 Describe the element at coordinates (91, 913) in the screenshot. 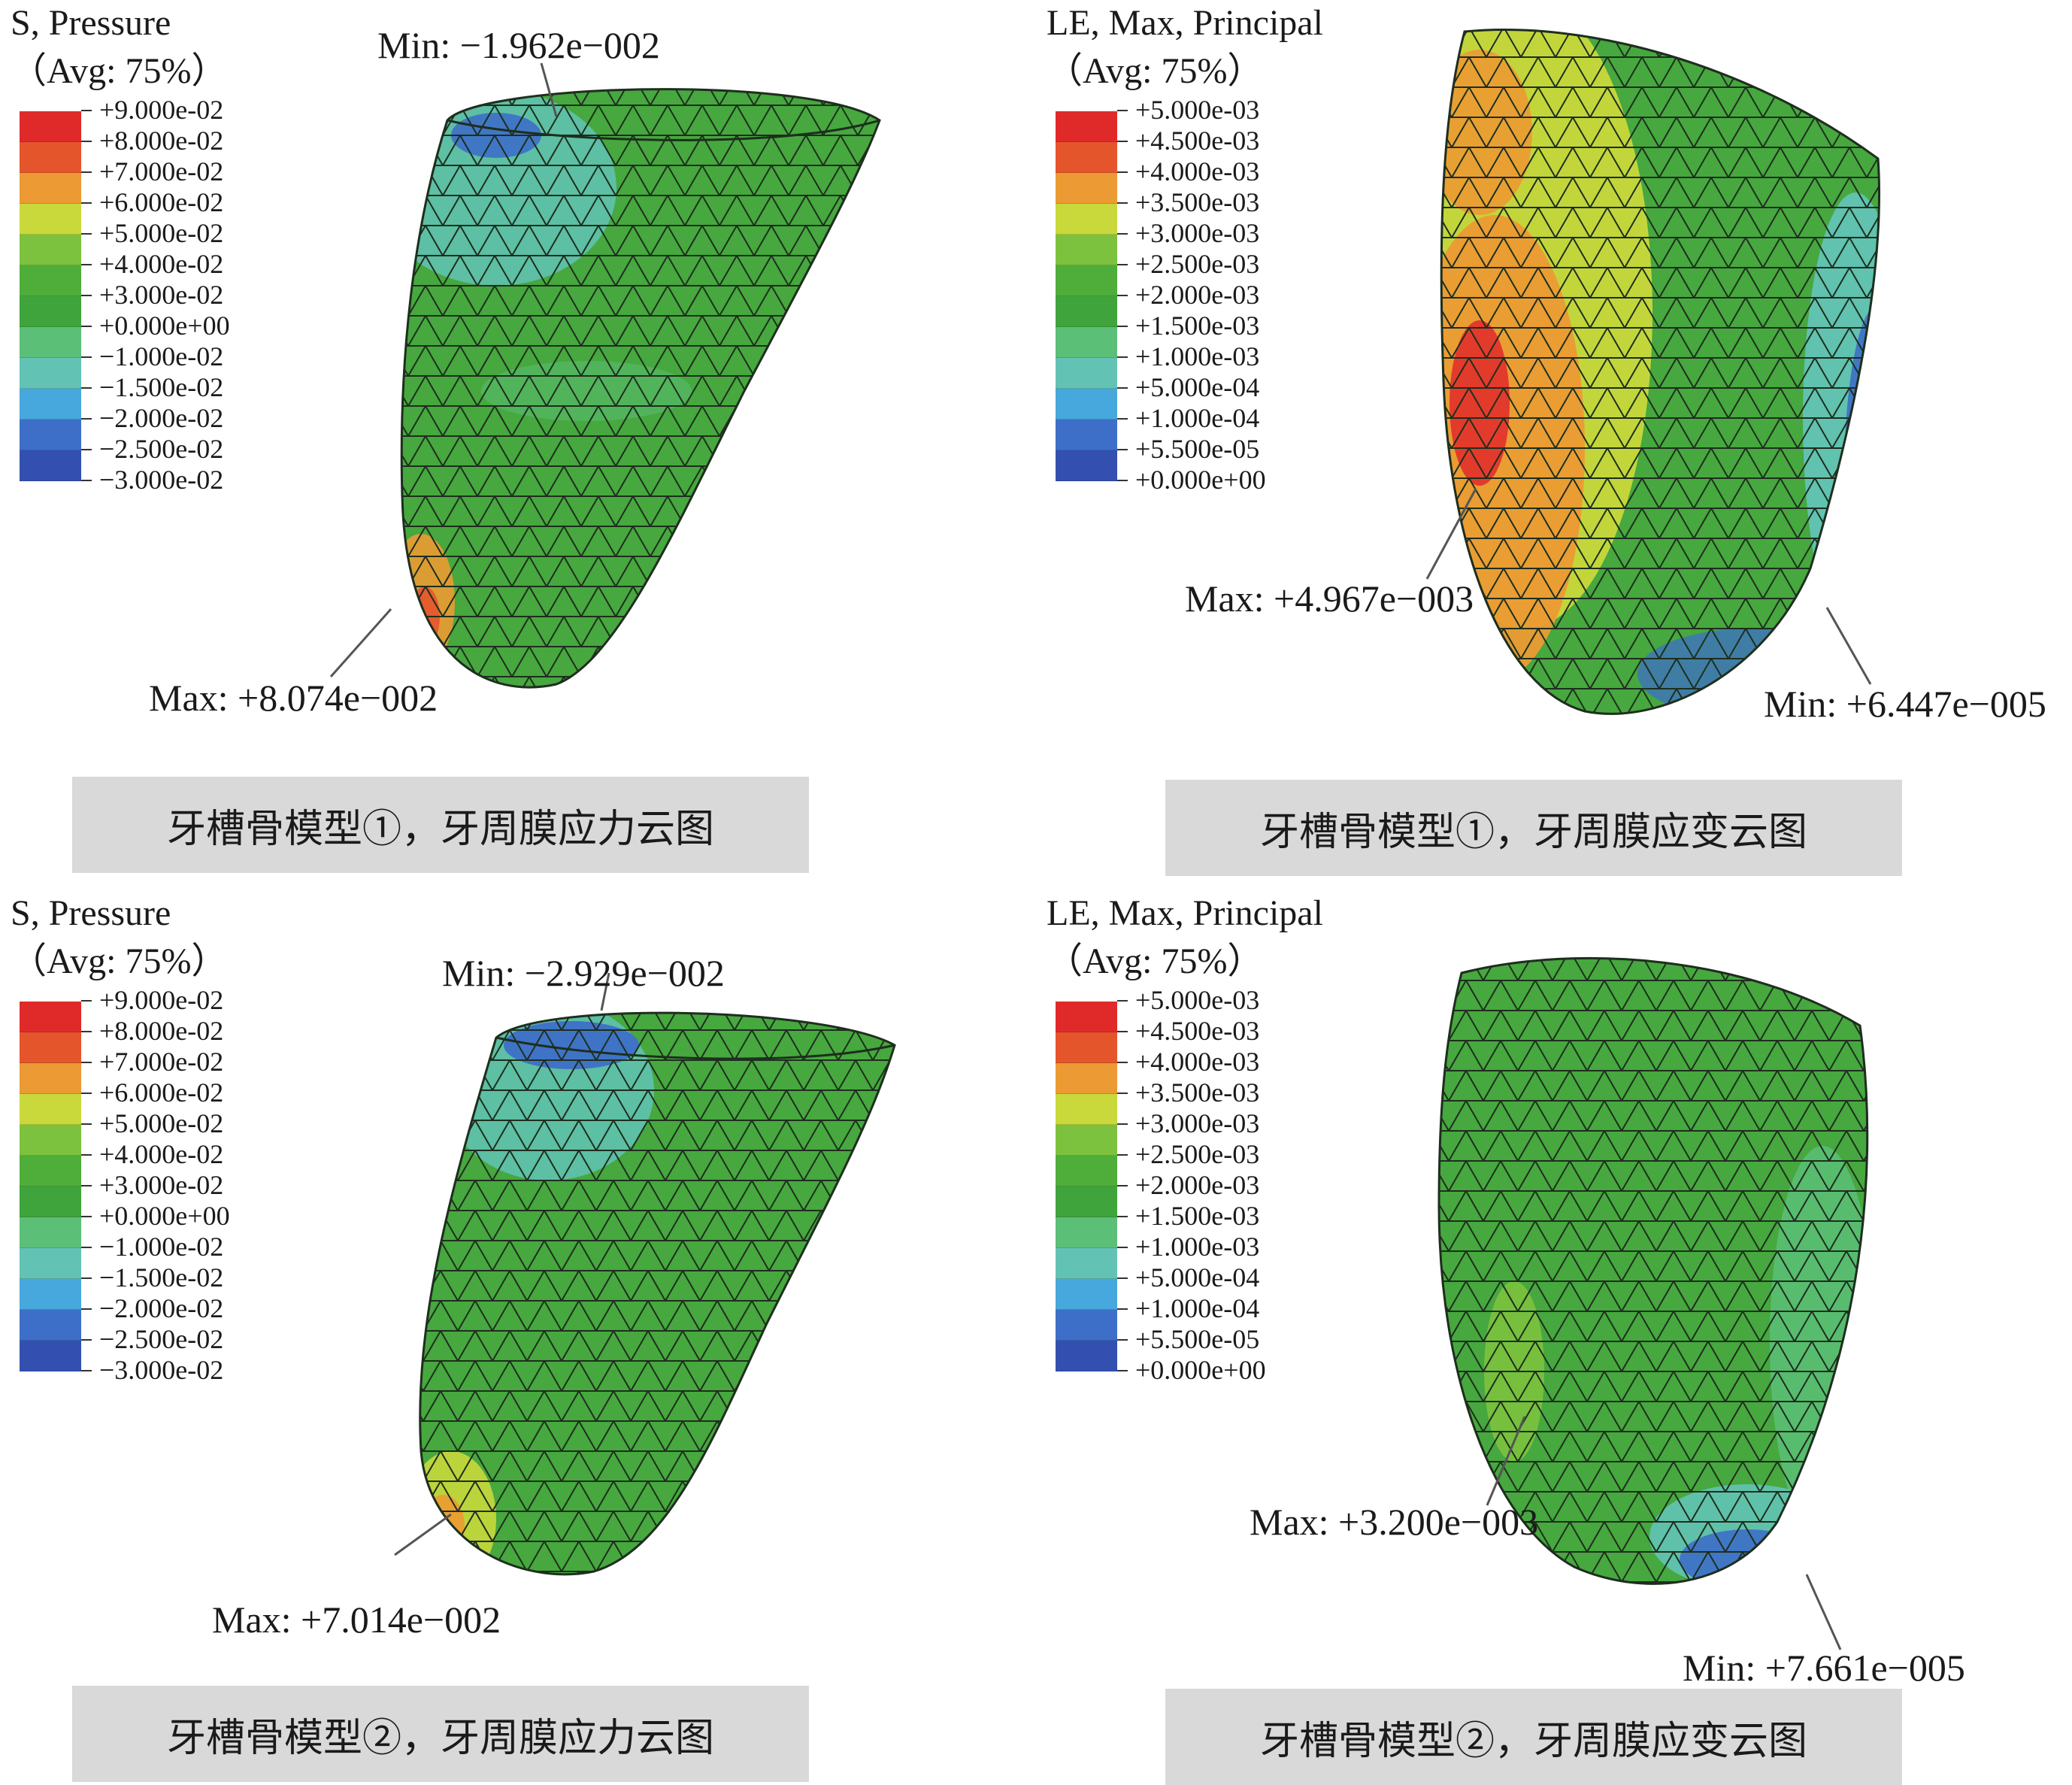

I see `legend-title: S, Pressure` at that location.